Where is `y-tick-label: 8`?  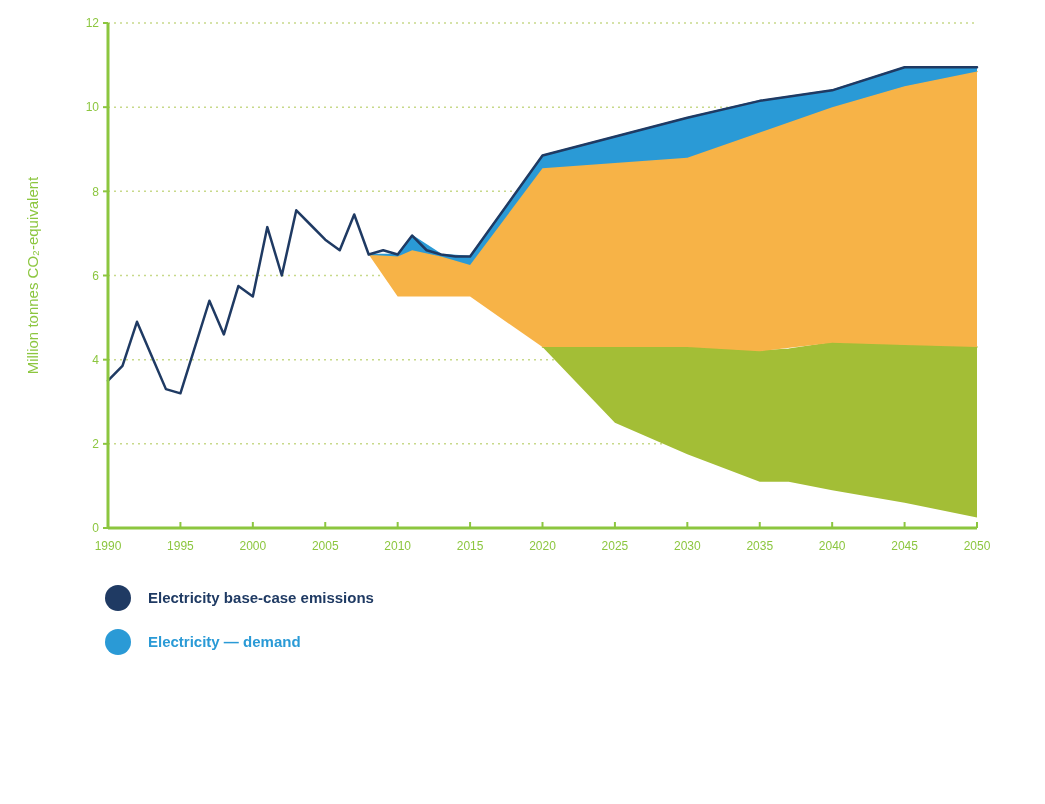
y-tick-label: 8 is located at coordinates (96, 191).